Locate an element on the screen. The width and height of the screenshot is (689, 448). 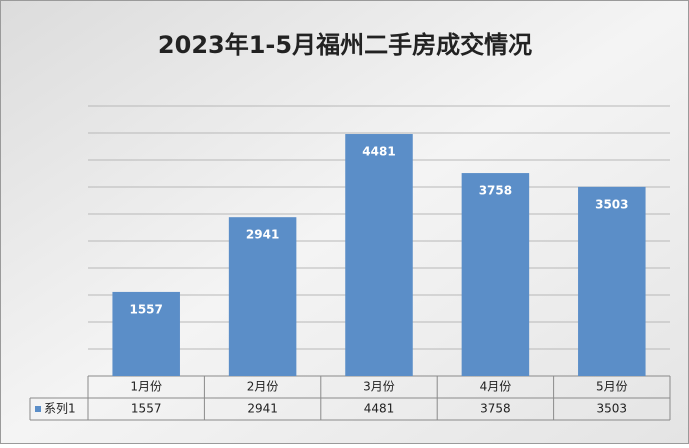
table-value: 3758 is located at coordinates (495, 409).